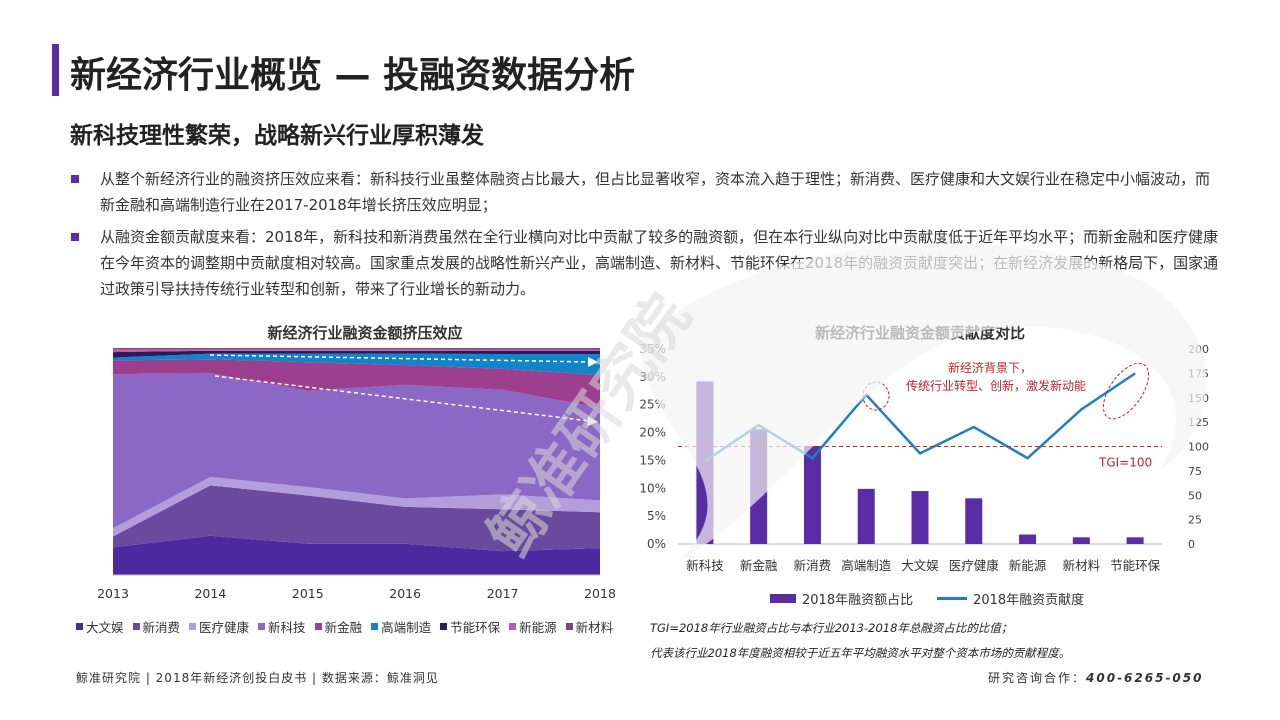 This screenshot has height=720, width=1280. I want to click on area-chart-title: 新经济行业融资金额挤压效应, so click(365, 333).